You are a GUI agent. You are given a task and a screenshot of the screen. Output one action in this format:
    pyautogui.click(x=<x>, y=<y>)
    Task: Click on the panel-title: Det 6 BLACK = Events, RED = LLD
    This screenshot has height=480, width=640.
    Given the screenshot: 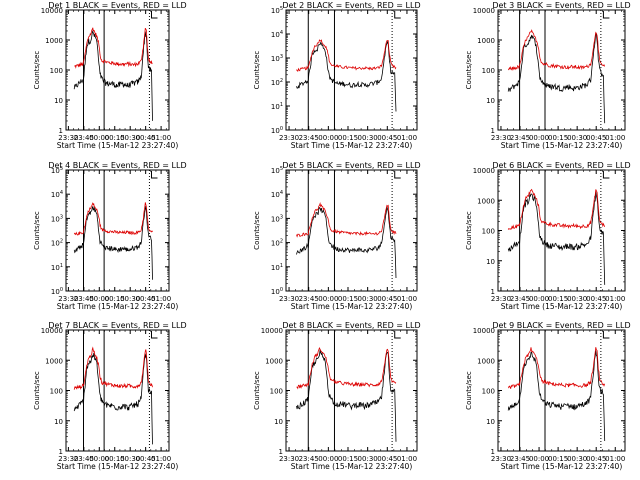 What is the action you would take?
    pyautogui.click(x=561, y=165)
    